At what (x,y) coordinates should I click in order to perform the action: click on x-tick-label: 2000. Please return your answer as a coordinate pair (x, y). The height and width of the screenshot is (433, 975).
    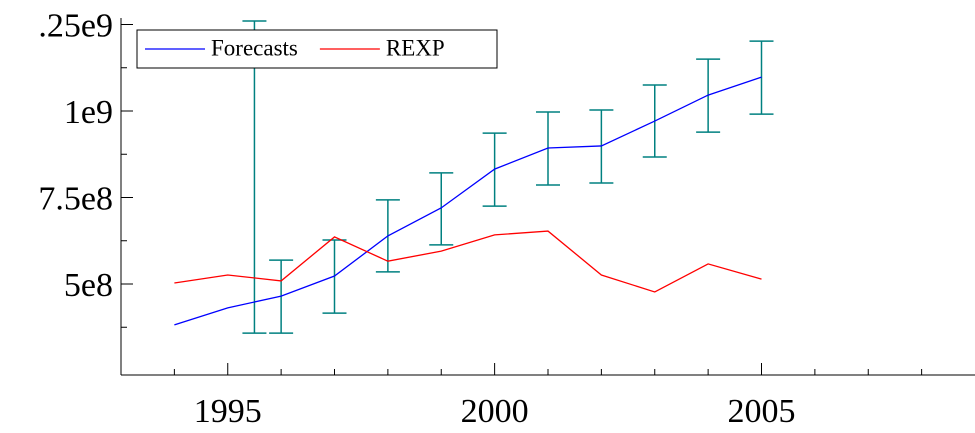
    Looking at the image, I should click on (495, 411).